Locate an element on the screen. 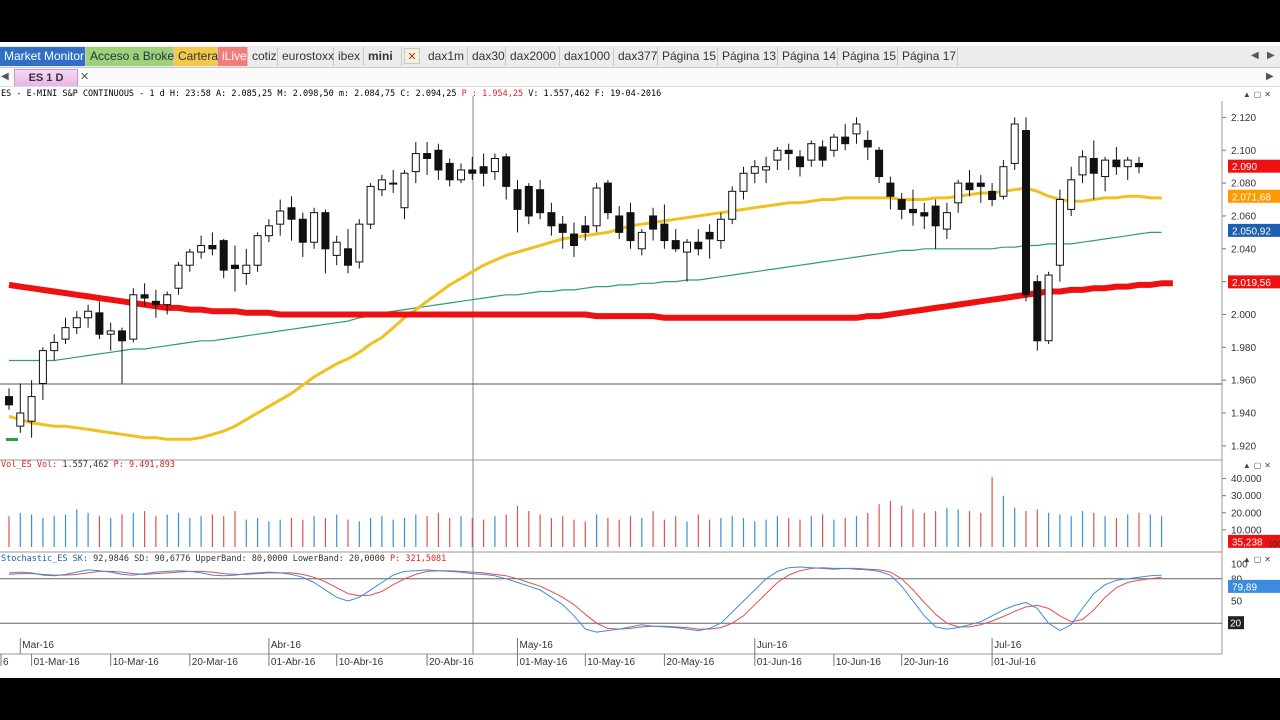 The image size is (1280, 720). header-low: m: 2.084,75 is located at coordinates (367, 94).